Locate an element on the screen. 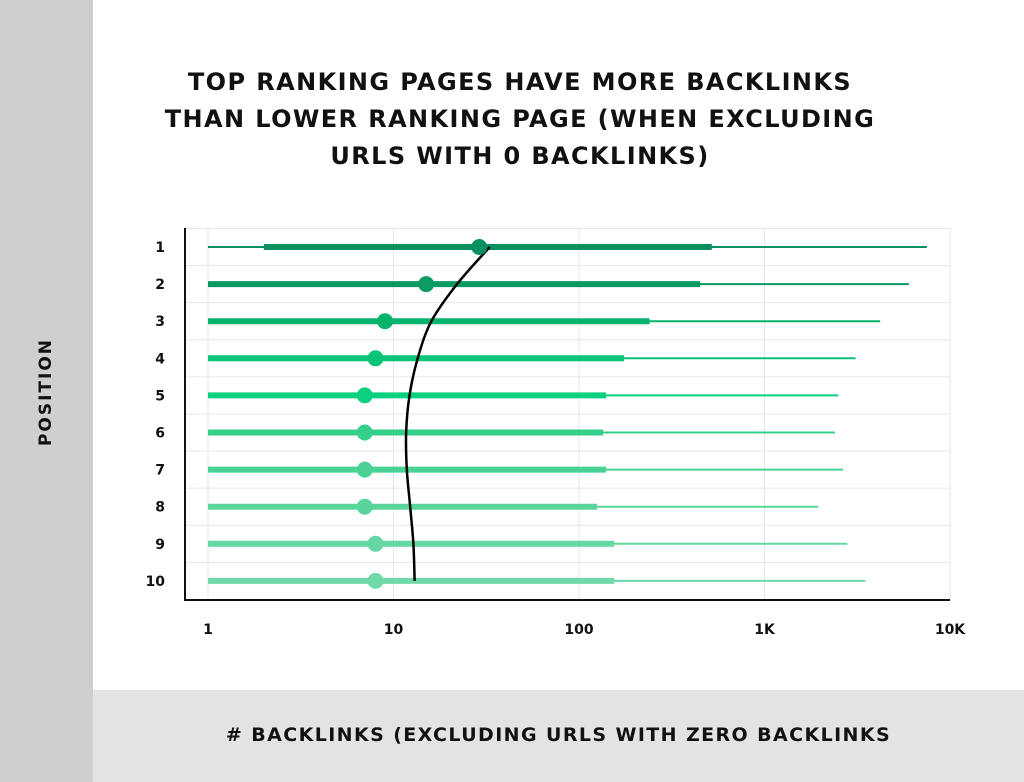 The image size is (1024, 782). trend-line is located at coordinates (447, 413).